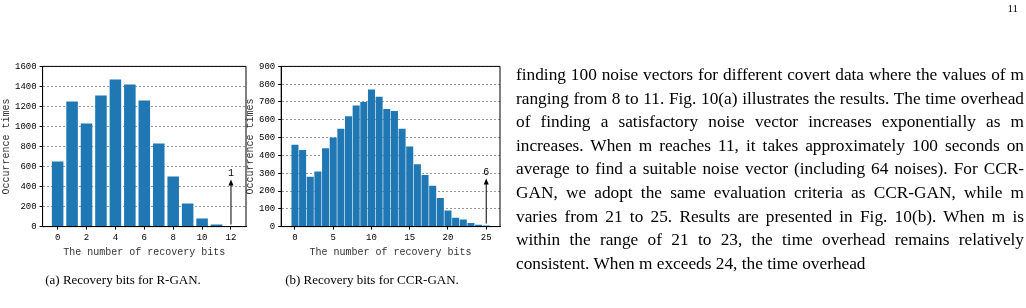 This screenshot has height=308, width=1026. What do you see at coordinates (25, 66) in the screenshot?
I see `y-tick-label: 1600` at bounding box center [25, 66].